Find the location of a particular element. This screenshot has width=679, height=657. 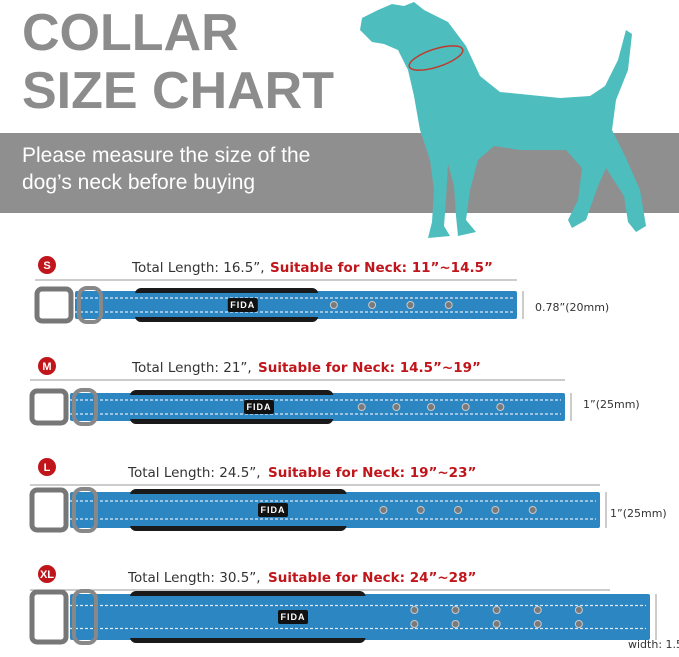

width-label: 0.78”(20mm) is located at coordinates (572, 307).